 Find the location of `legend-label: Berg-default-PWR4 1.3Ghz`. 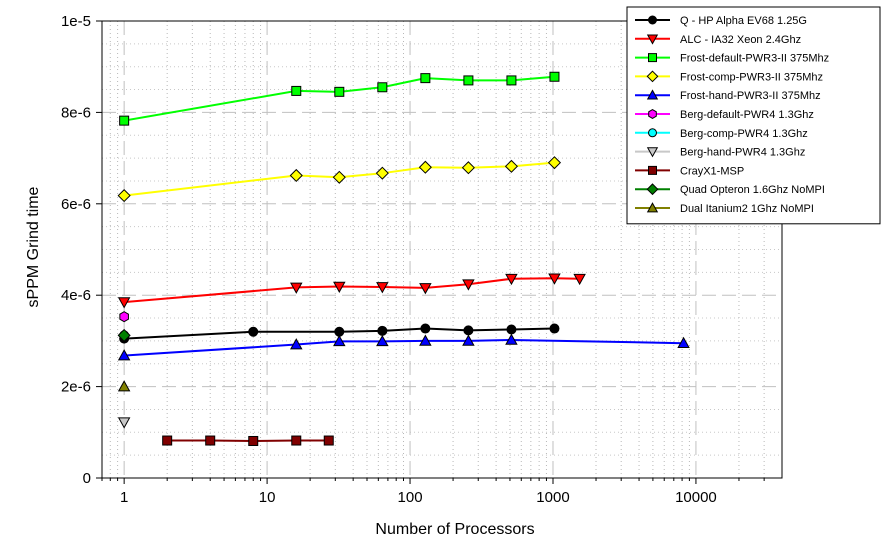

legend-label: Berg-default-PWR4 1.3Ghz is located at coordinates (747, 115).